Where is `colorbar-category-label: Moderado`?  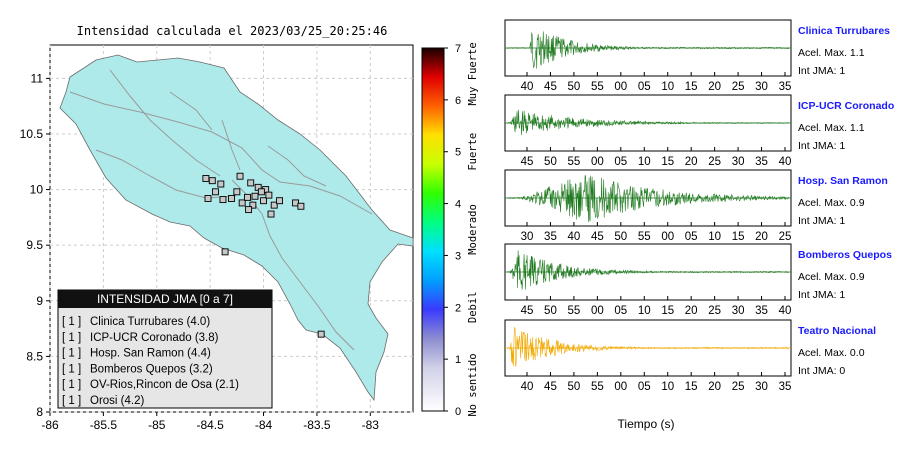
colorbar-category-label: Moderado is located at coordinates (473, 229).